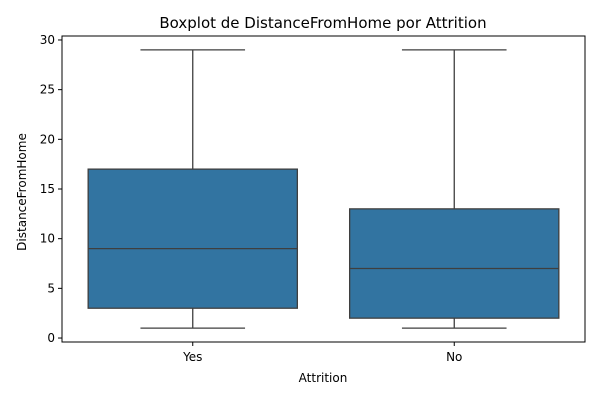 The width and height of the screenshot is (600, 405). Describe the element at coordinates (454, 263) in the screenshot. I see `box-no` at that location.